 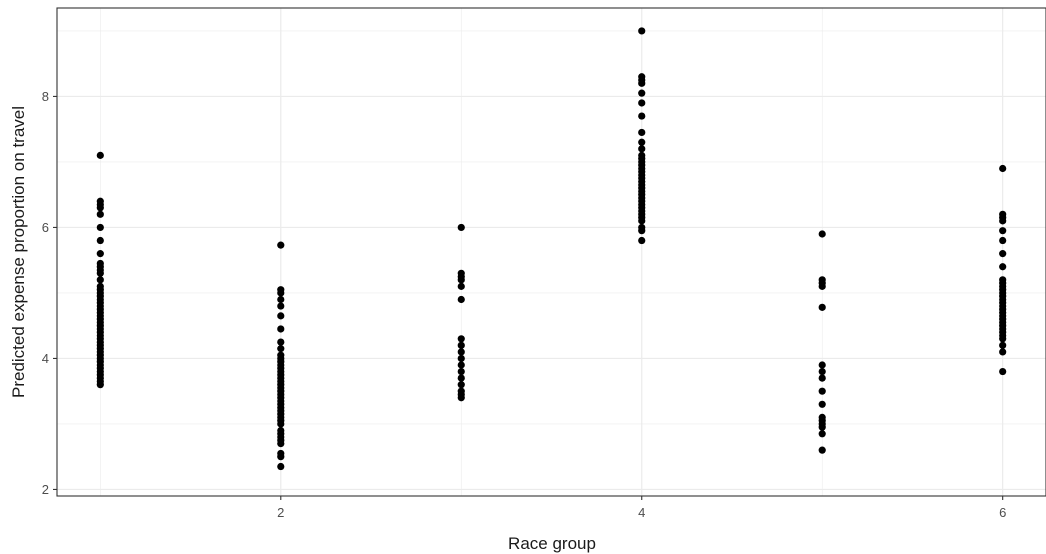 I want to click on x-axis-title: Race group, so click(x=552, y=543).